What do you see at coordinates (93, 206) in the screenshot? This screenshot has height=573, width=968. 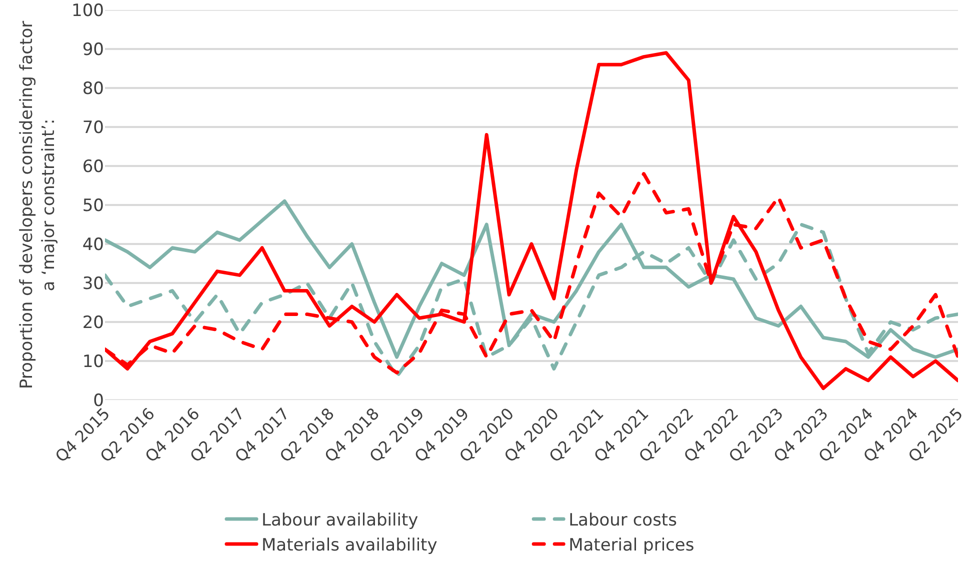 I see `y-tick-label: 50` at bounding box center [93, 206].